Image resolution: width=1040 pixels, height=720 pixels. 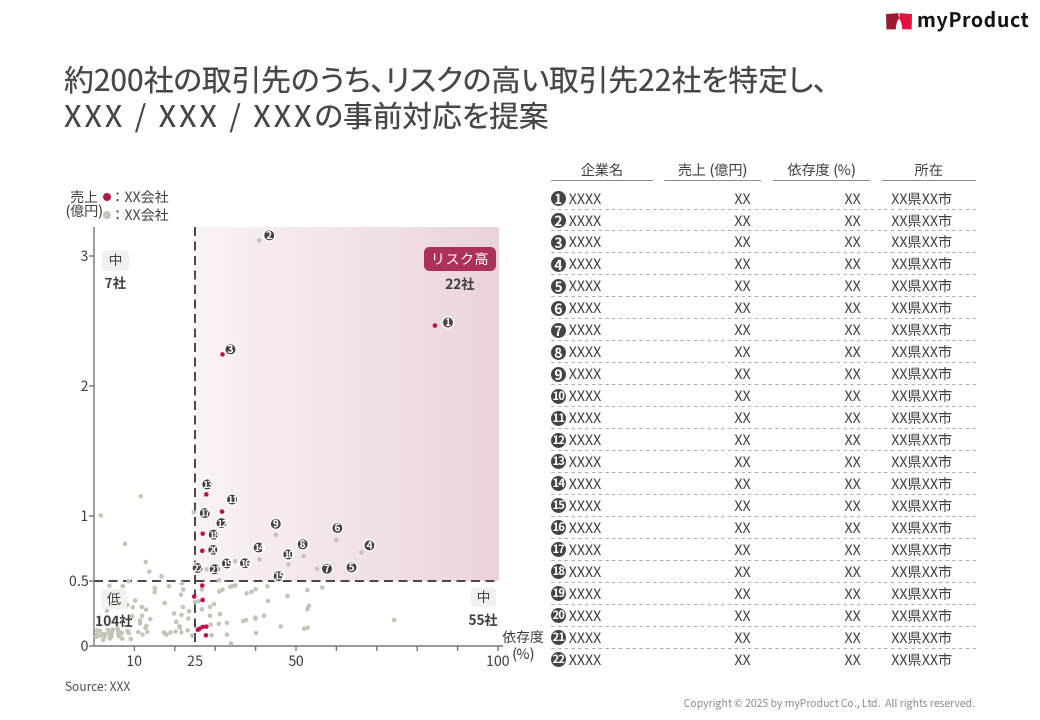 I want to click on quadrant-count-bottom-left: 104社, so click(x=114, y=620).